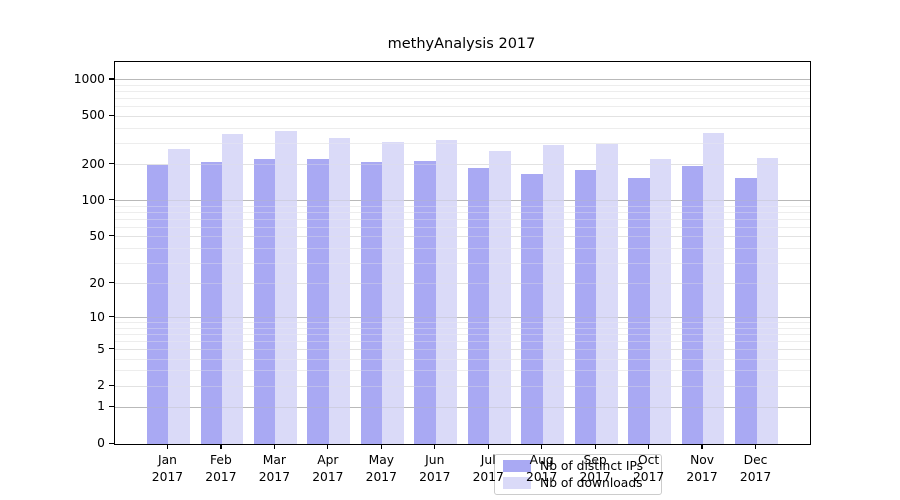 This screenshot has width=900, height=500. Describe the element at coordinates (639, 310) in the screenshot. I see `bar-distinct-ips-oct` at that location.